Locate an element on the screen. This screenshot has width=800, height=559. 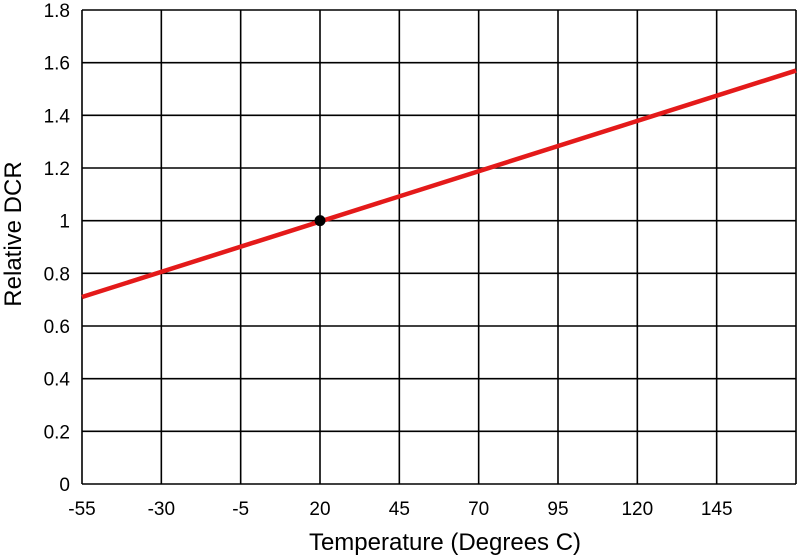
x-tick-label: -55 is located at coordinates (81, 509).